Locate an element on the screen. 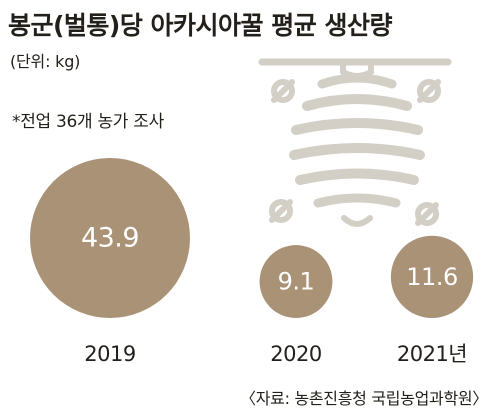 The width and height of the screenshot is (500, 417). value-label-2019: 43.9 is located at coordinates (110, 238).